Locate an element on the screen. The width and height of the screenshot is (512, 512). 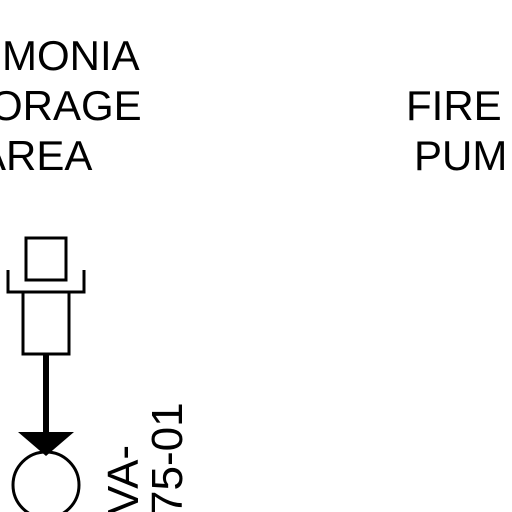
fire-pump-label-line-1: FIRE is located at coordinates (454, 105).